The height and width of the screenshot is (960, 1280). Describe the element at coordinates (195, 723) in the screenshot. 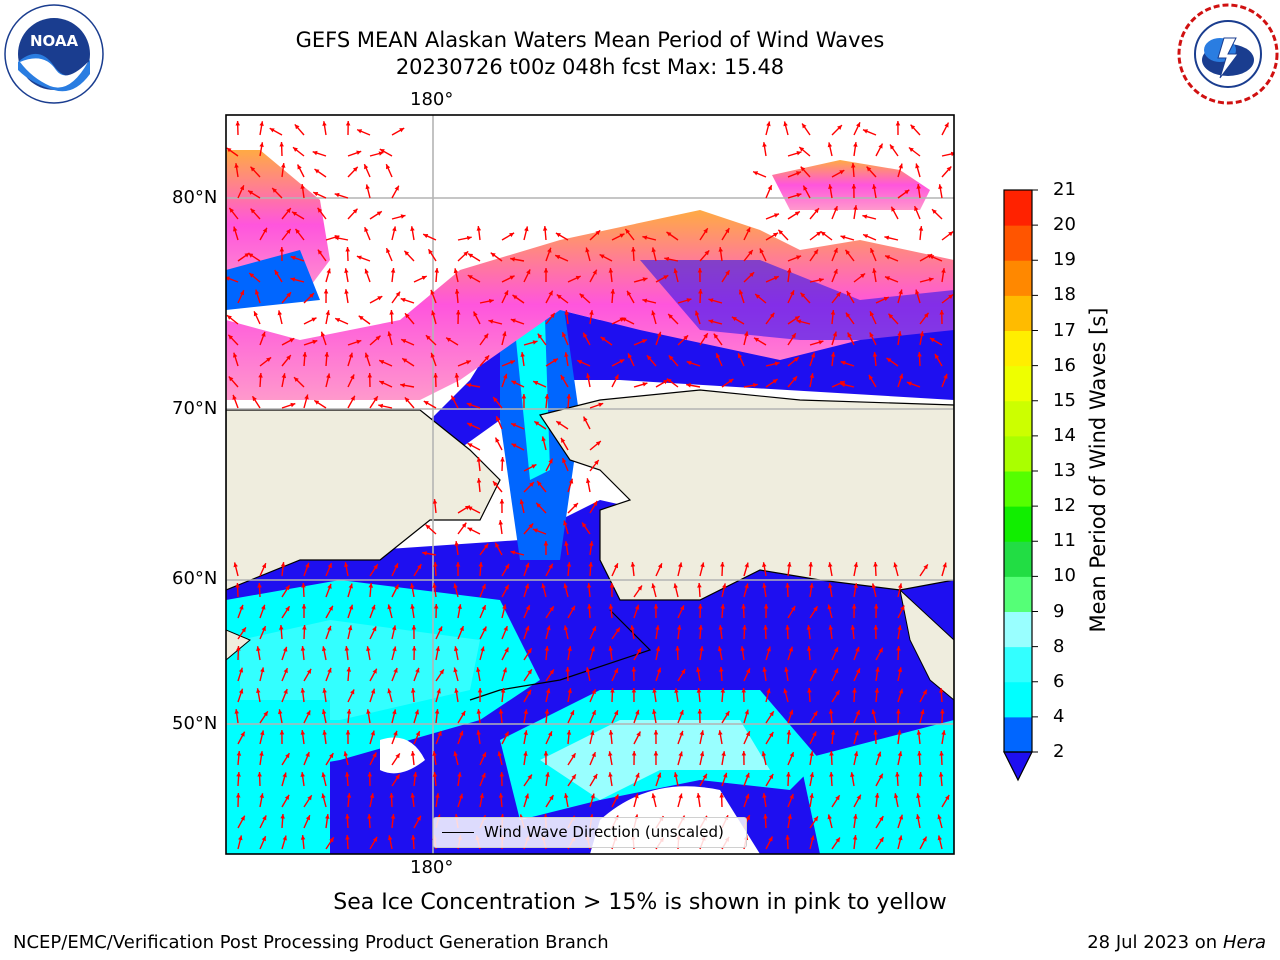

I see `lat-label-50: 50°N` at that location.